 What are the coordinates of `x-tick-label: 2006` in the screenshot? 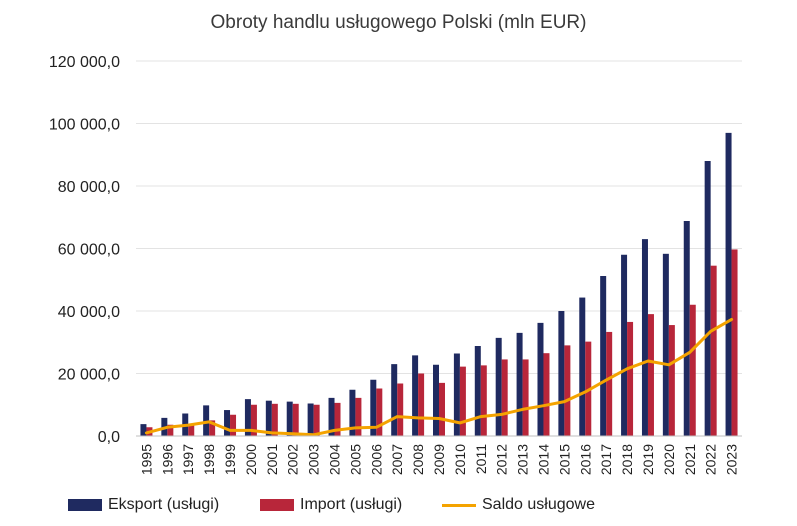 It's located at (376, 459).